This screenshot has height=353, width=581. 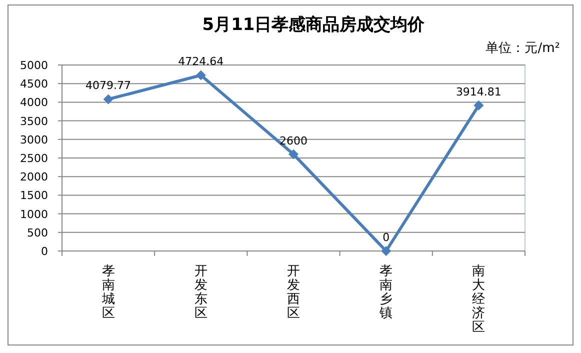 I want to click on y-tick-label: 500, so click(x=37, y=233).